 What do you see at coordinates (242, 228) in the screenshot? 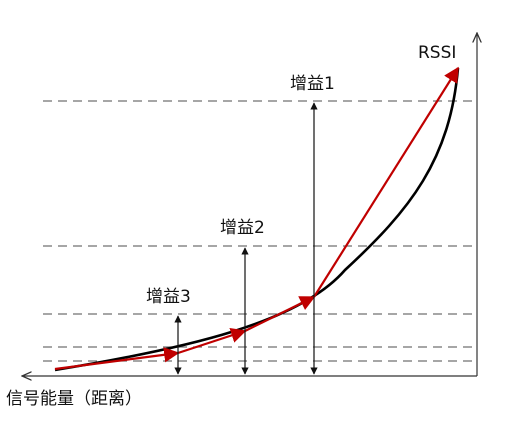
I see `gain-2-label: 增益2` at bounding box center [242, 228].